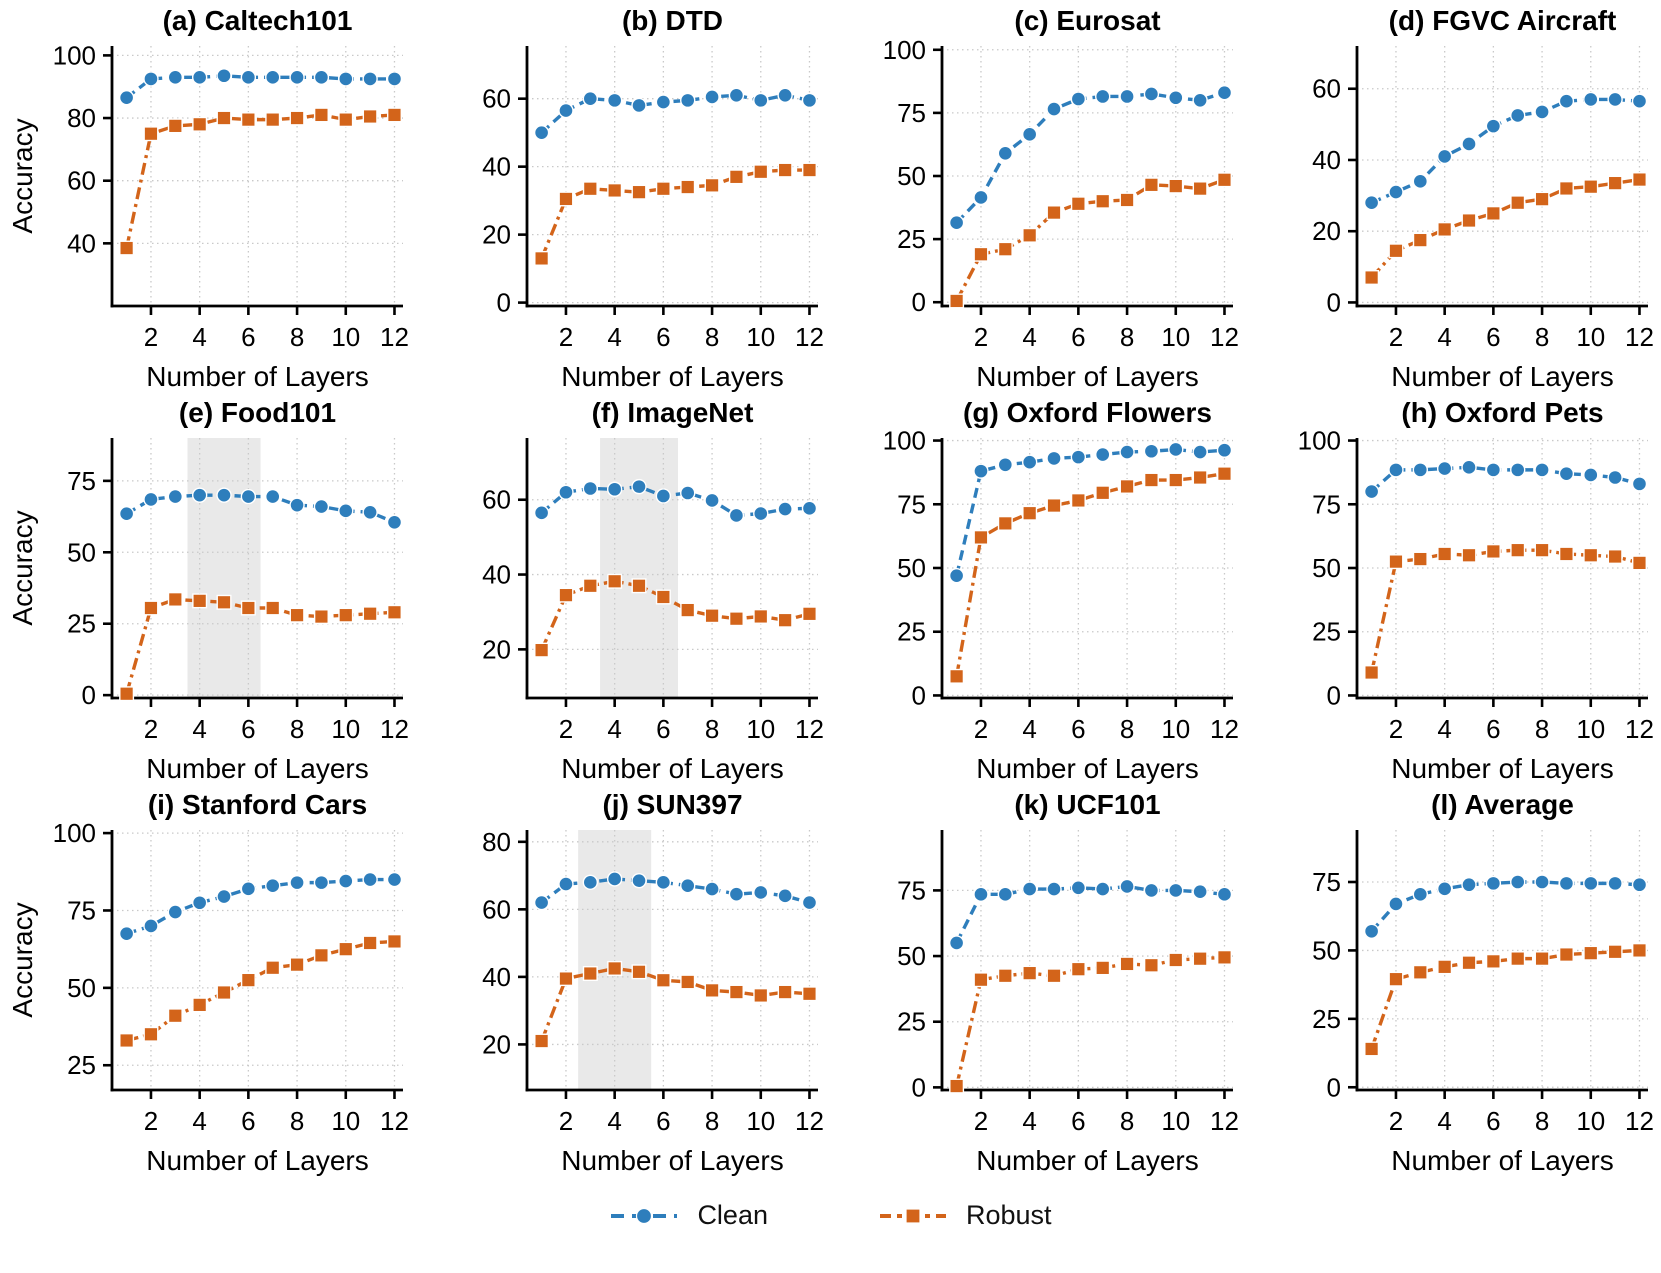 This screenshot has height=1273, width=1661. Describe the element at coordinates (1503, 20) in the screenshot. I see `panel-title: (d) FGVC Aircraft` at that location.